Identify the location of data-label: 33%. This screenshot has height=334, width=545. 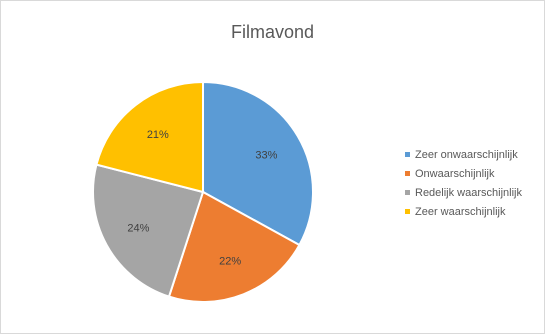
(266, 155).